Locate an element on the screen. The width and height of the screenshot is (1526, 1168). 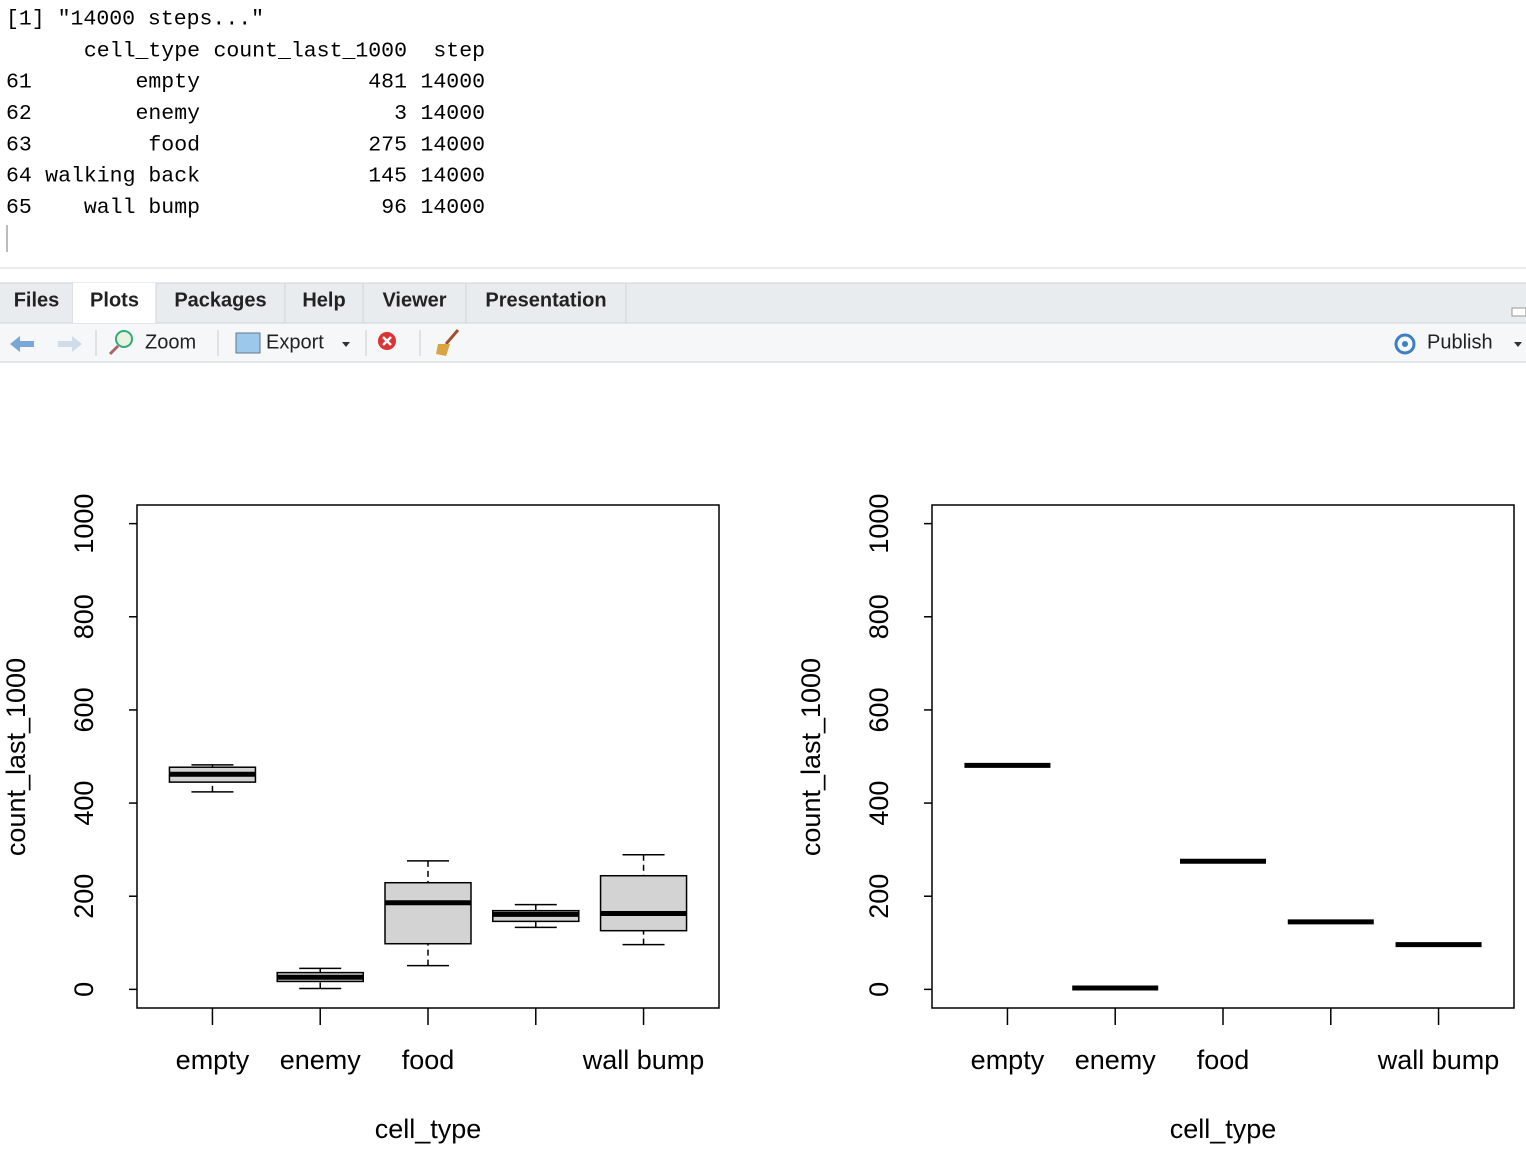
publish-button: Publish is located at coordinates (1458, 343).